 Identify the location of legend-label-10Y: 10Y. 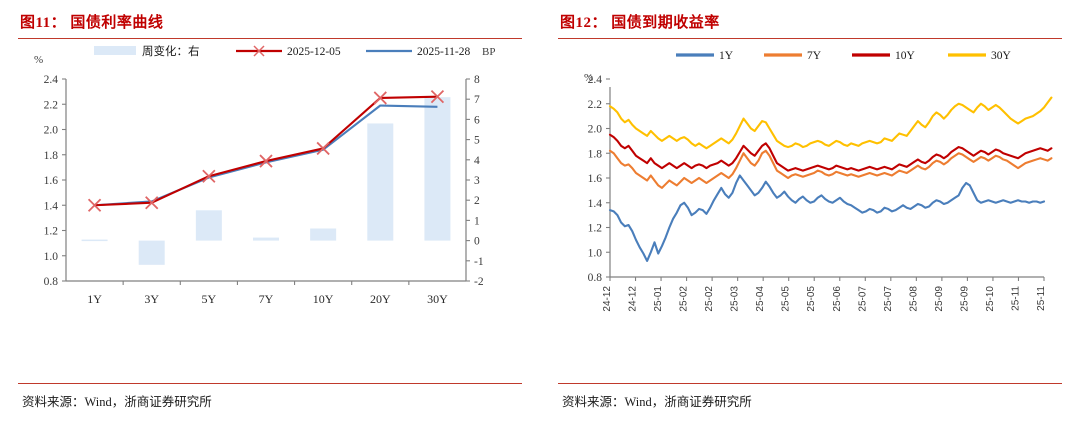
(905, 56).